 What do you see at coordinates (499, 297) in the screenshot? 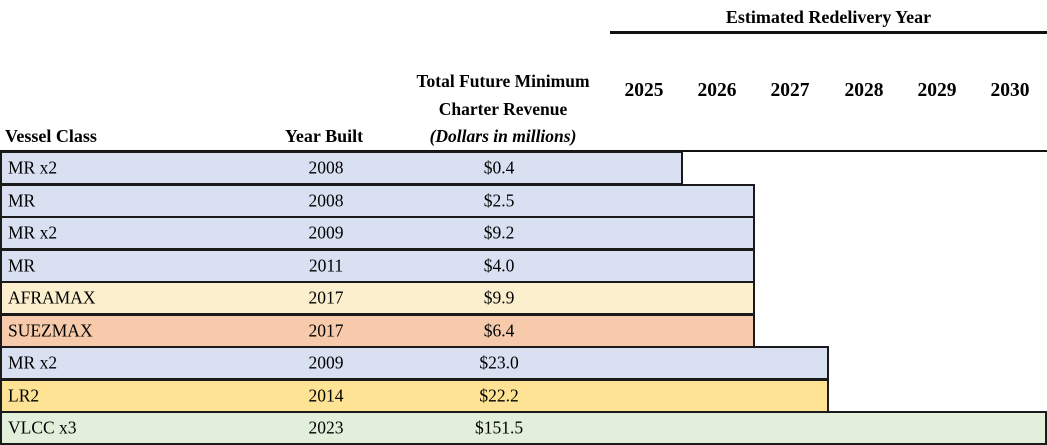
I see `revenue-cell: $9.9` at bounding box center [499, 297].